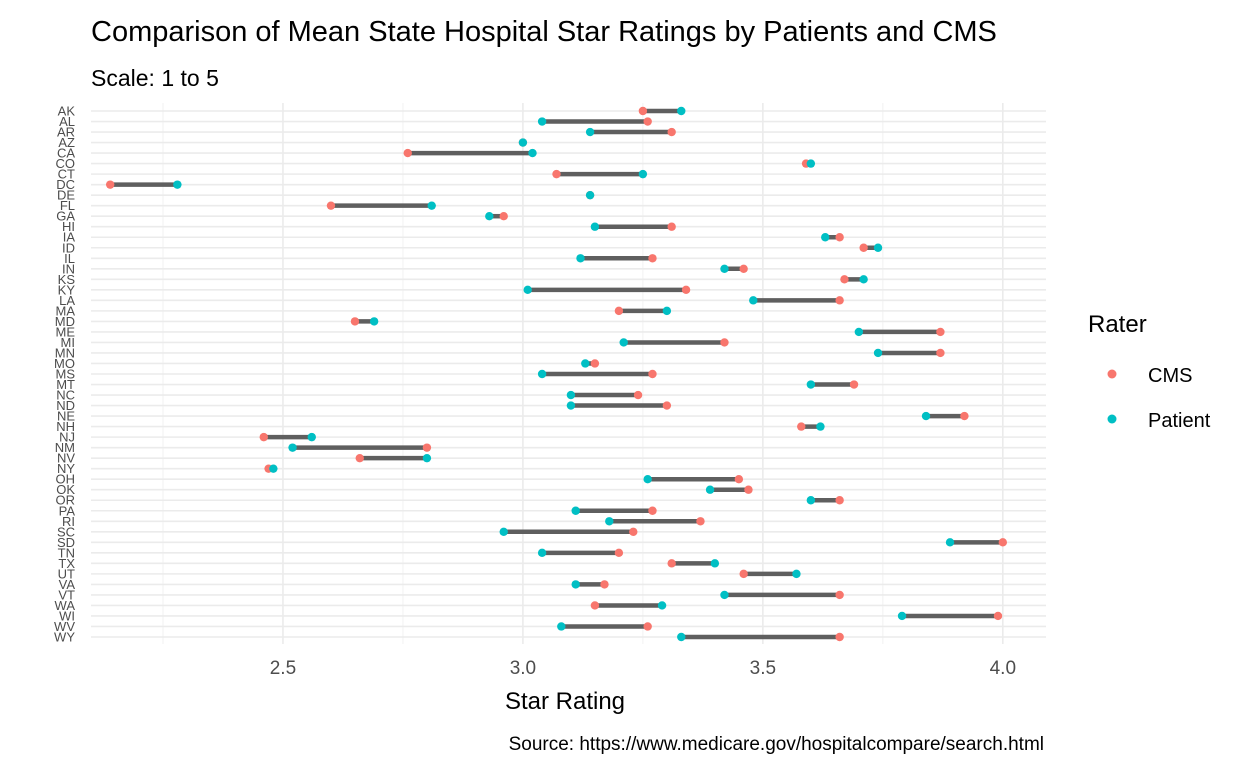  What do you see at coordinates (1112, 374) in the screenshot?
I see `legend-cms-swatch` at bounding box center [1112, 374].